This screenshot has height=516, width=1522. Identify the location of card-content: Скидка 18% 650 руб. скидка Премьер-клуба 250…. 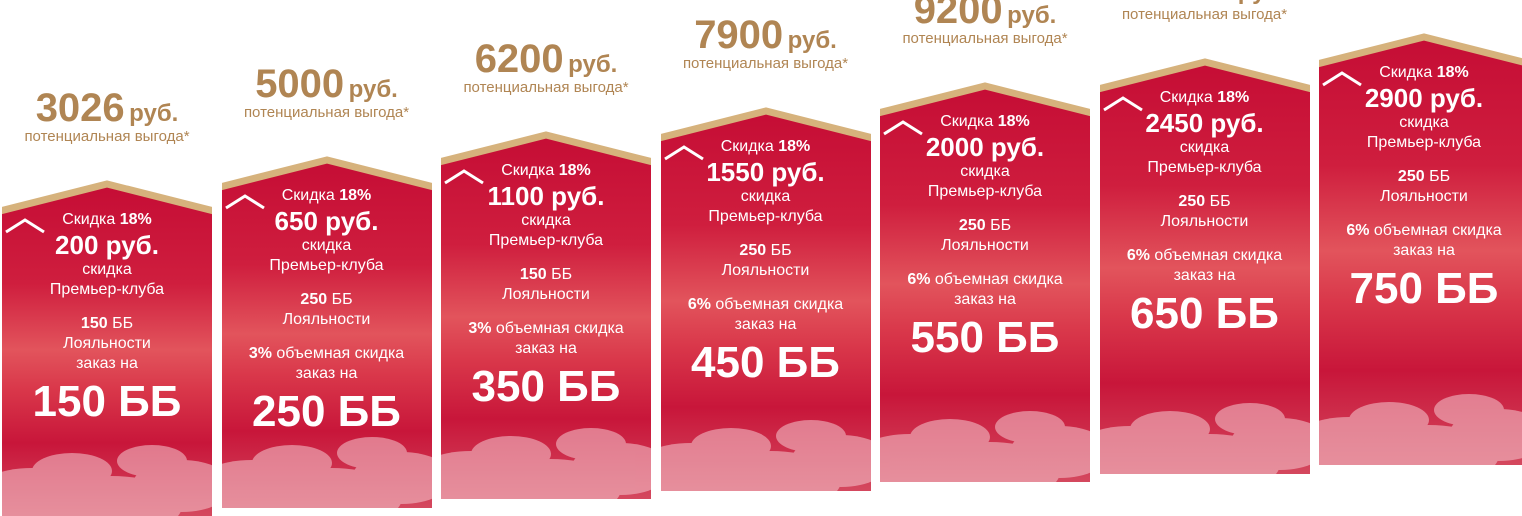
(327, 311).